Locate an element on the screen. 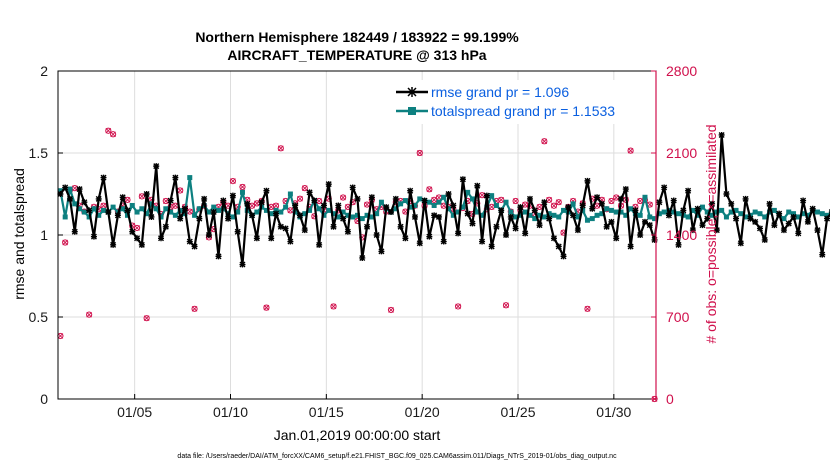 This screenshot has height=470, width=830. y-right-tick-label: 2100 is located at coordinates (681, 153).